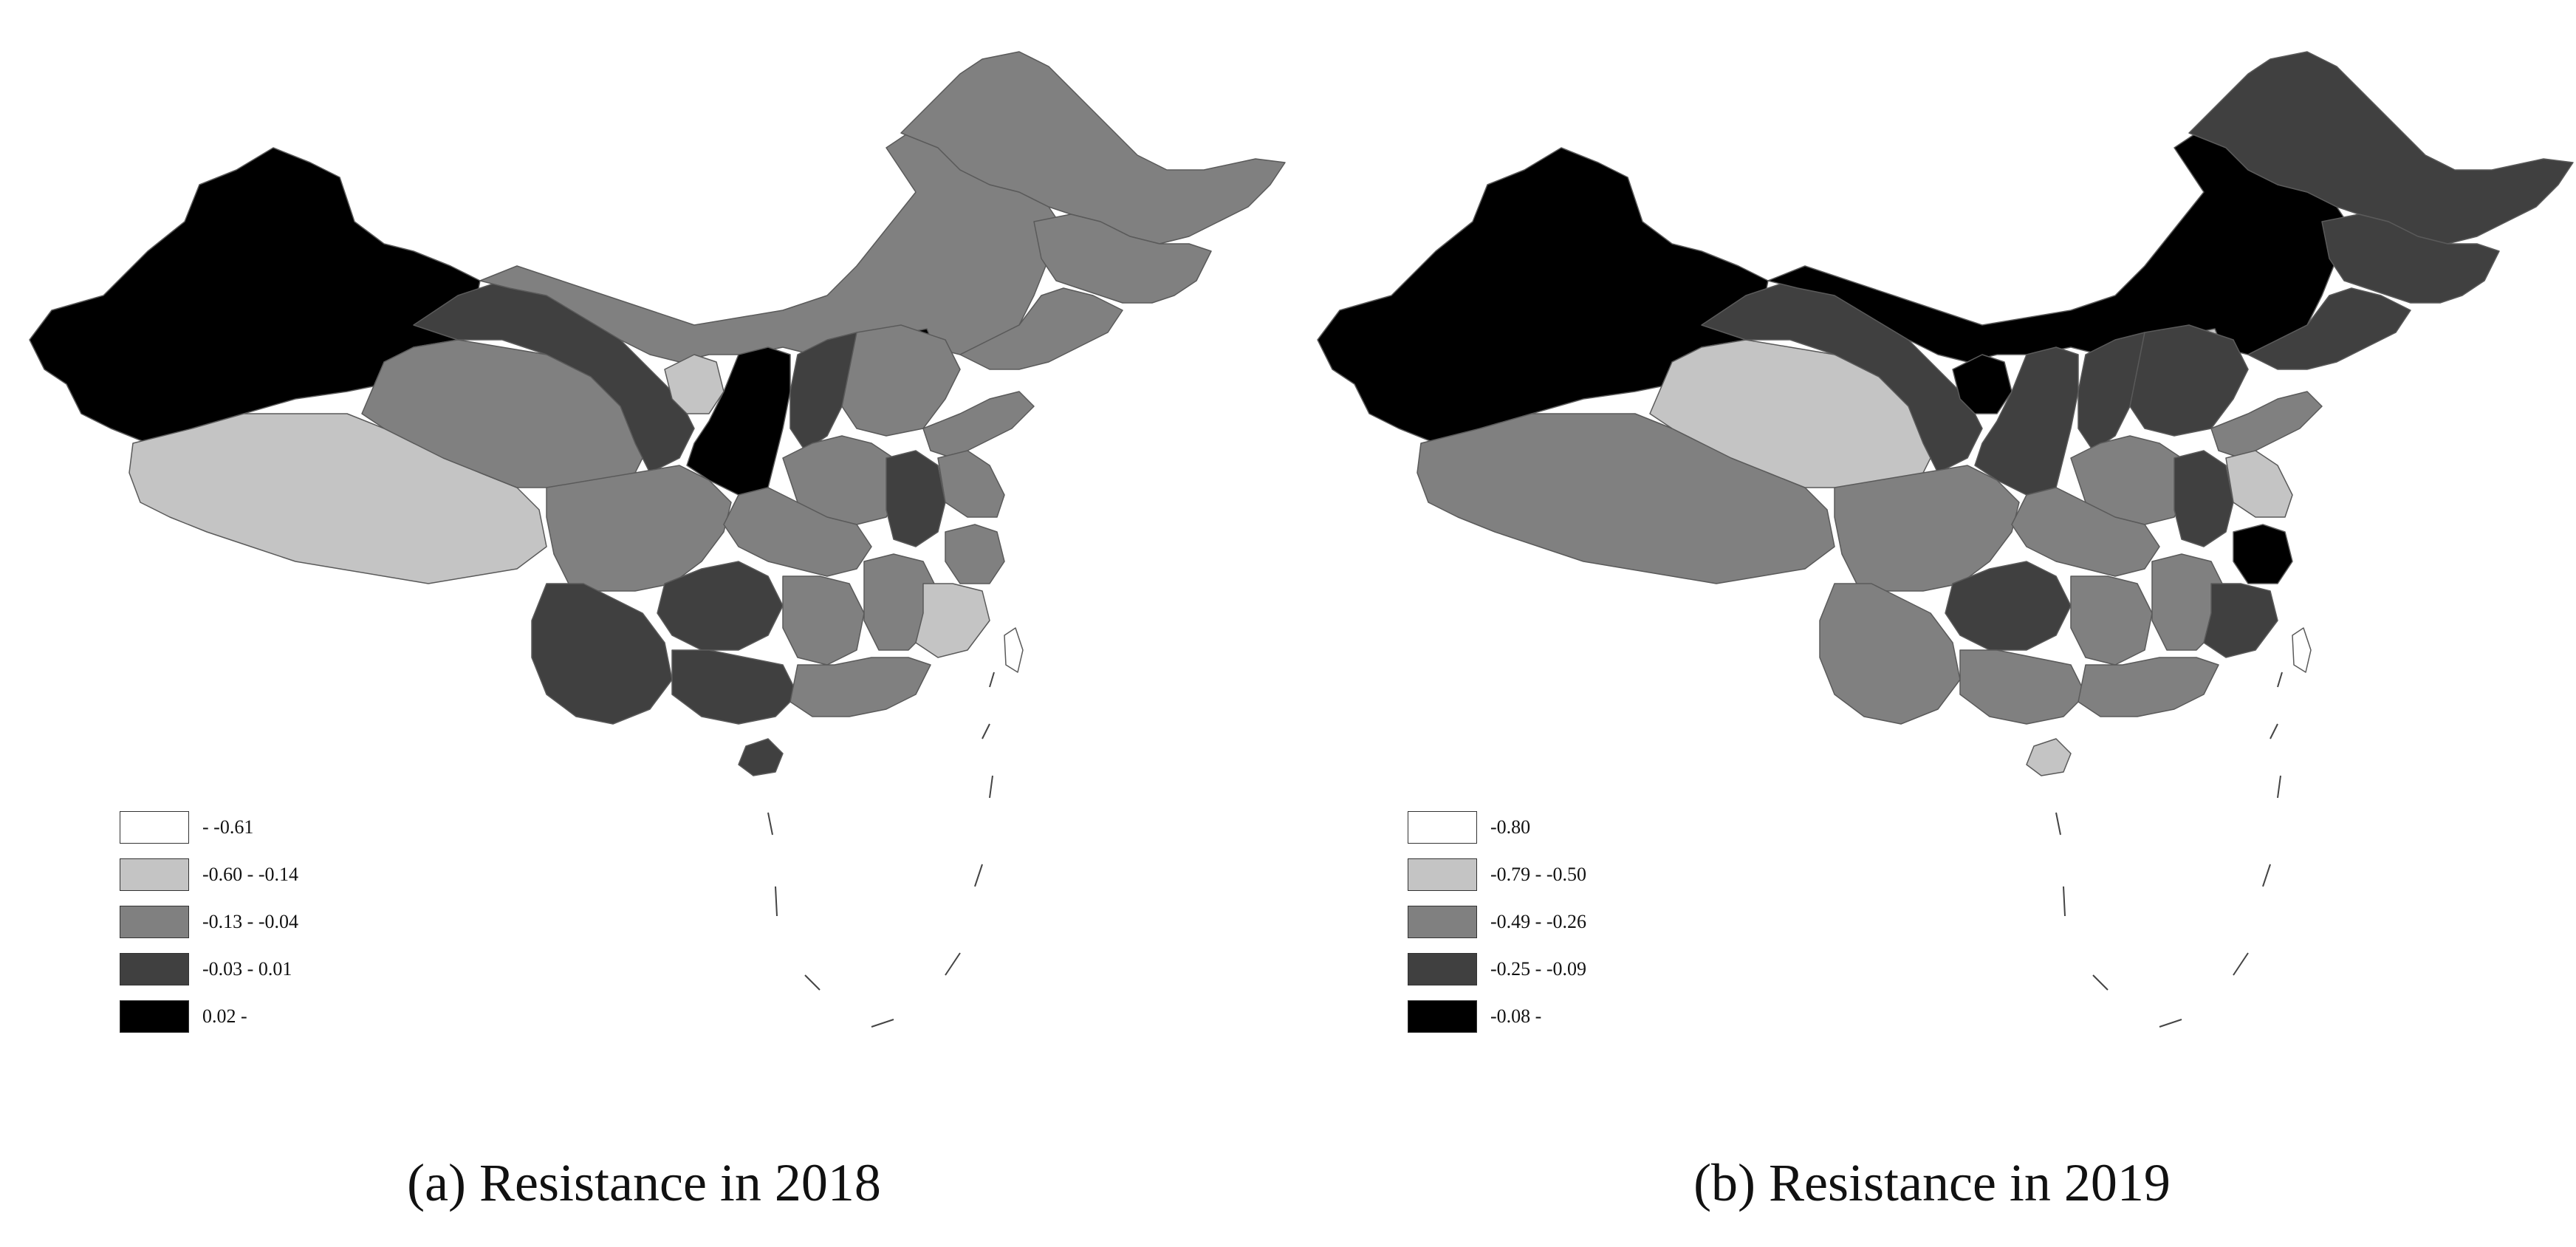 Image resolution: width=2576 pixels, height=1247 pixels. I want to click on legend-item: -0.80, so click(1497, 827).